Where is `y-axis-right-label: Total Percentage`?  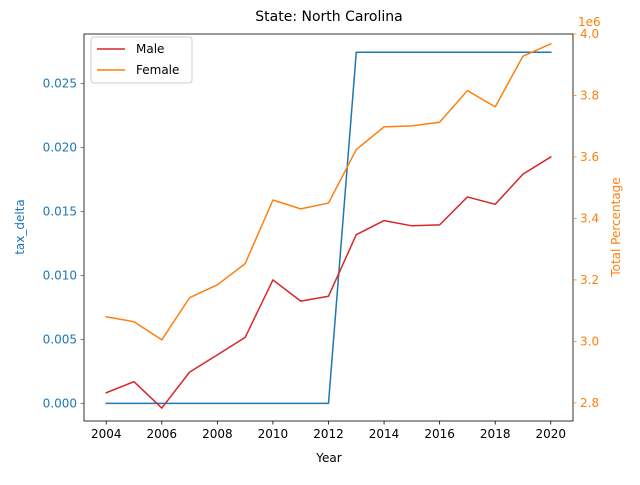 y-axis-right-label: Total Percentage is located at coordinates (616, 227).